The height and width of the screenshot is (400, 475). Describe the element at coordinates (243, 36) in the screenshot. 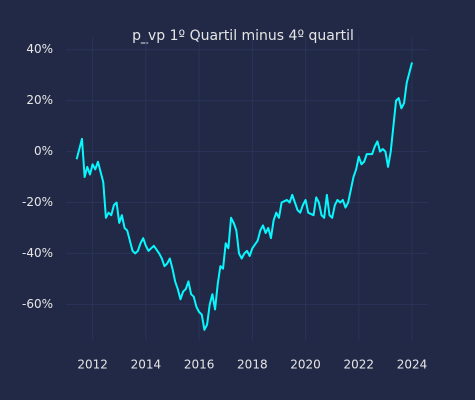

I see `chart-title: p_vp 1º Quartil minus 4º quartil` at that location.